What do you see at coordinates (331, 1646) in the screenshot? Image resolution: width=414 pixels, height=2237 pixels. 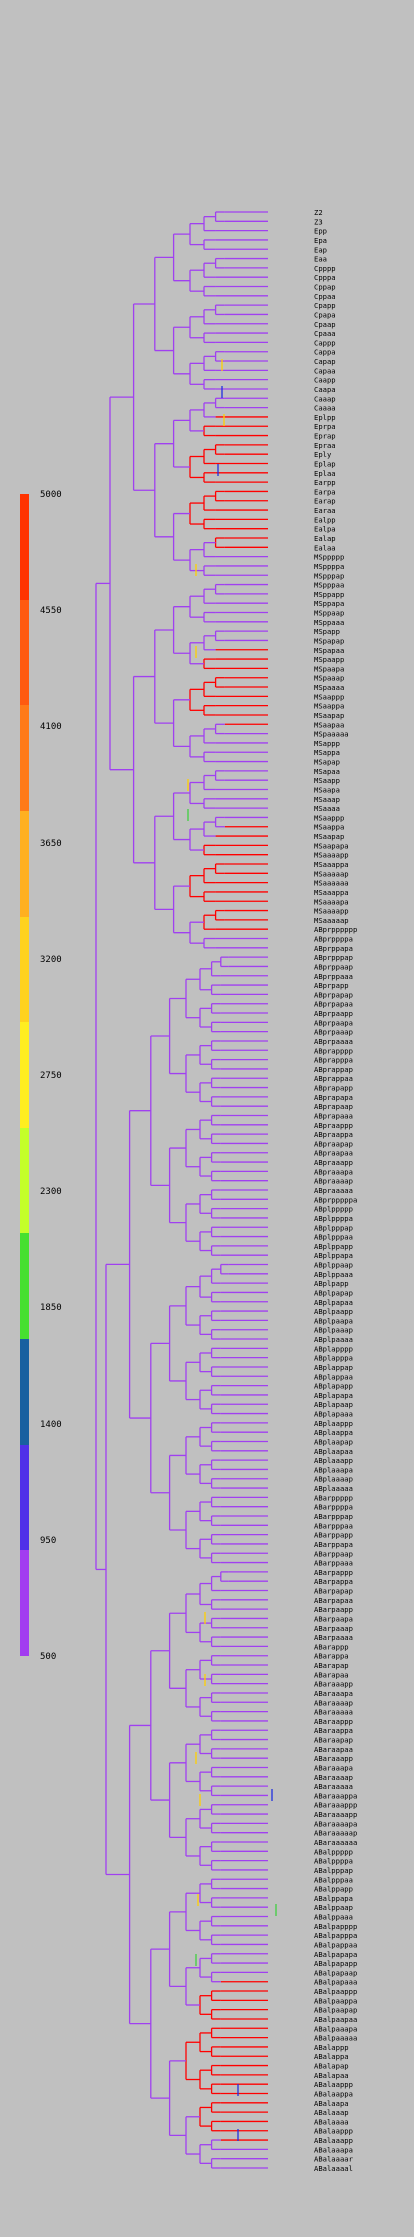 I see `leaf-label: ABarappp` at bounding box center [331, 1646].